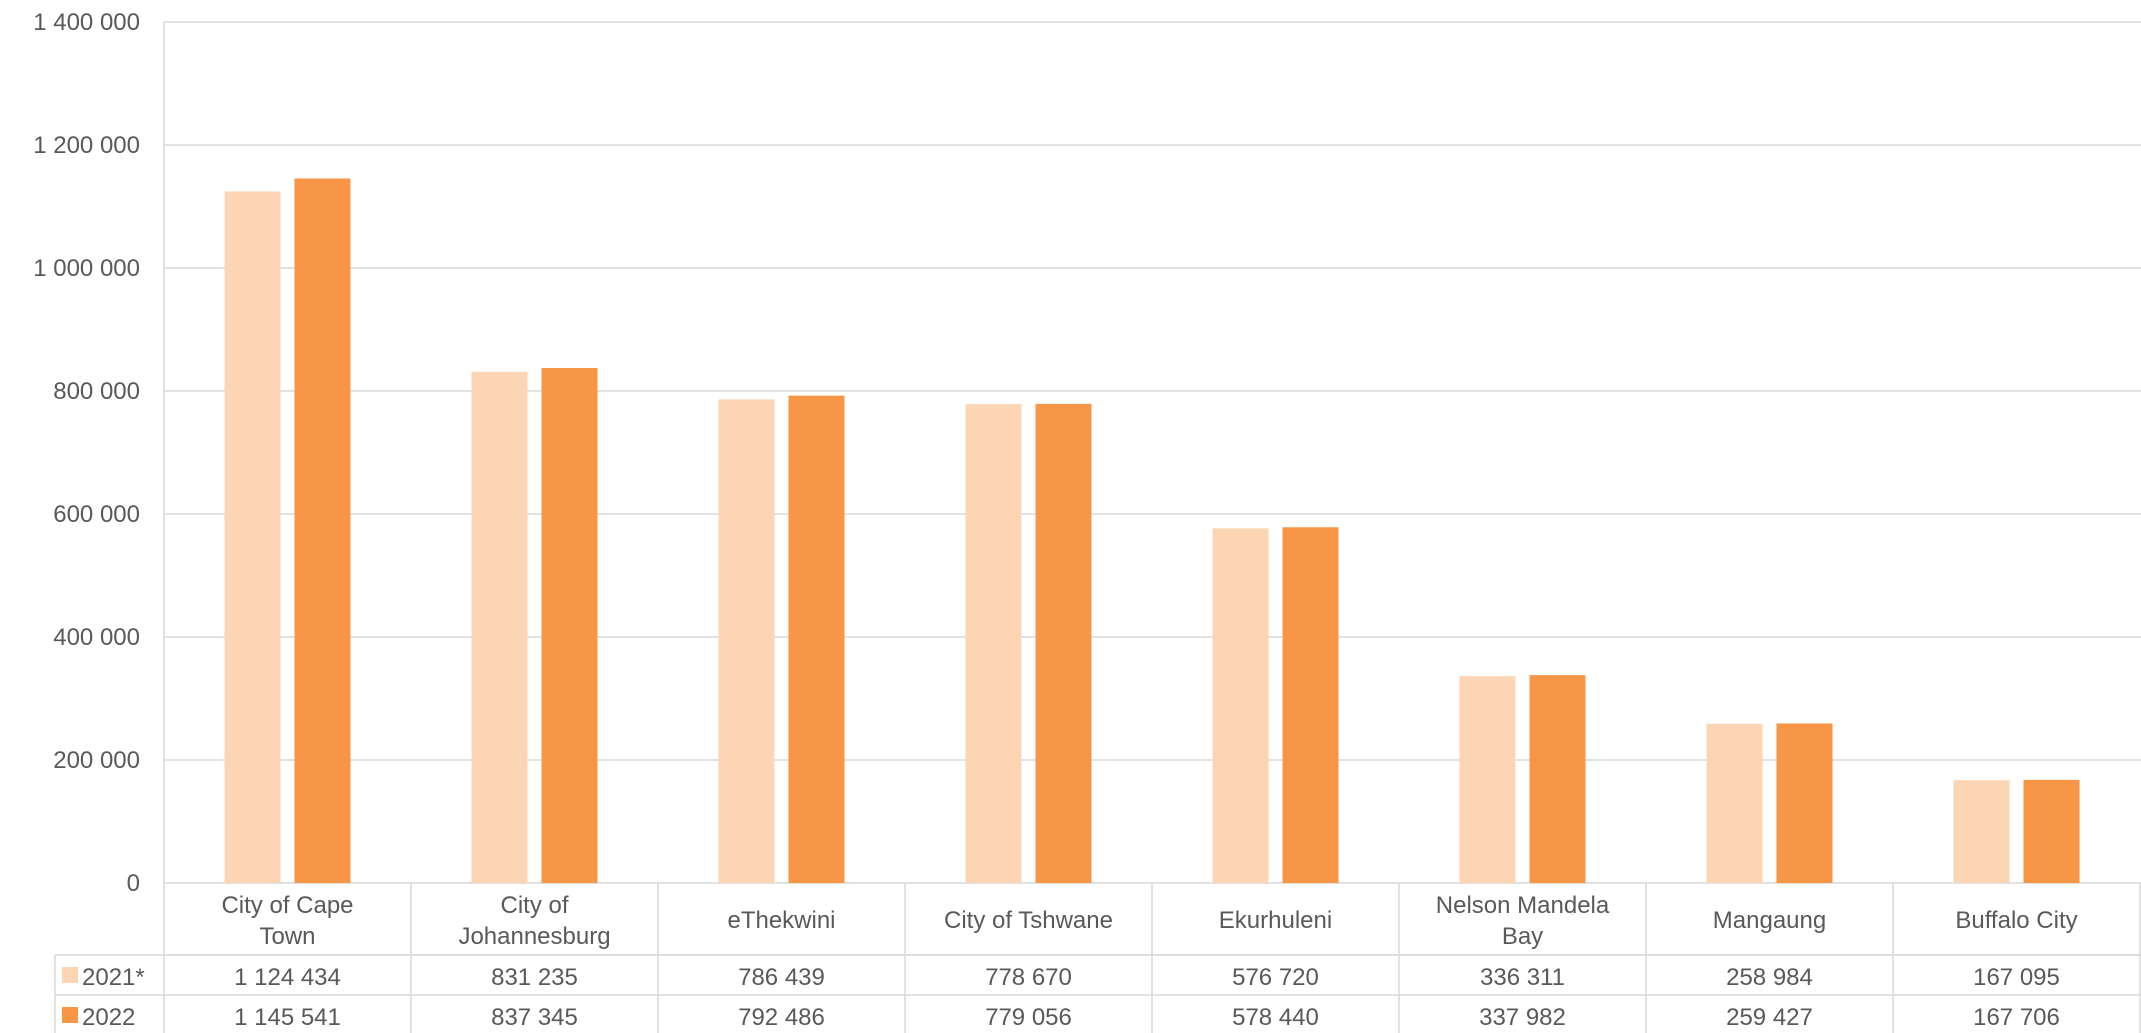 This screenshot has height=1033, width=2141. What do you see at coordinates (70, 975) in the screenshot?
I see `legend-key-2021` at bounding box center [70, 975].